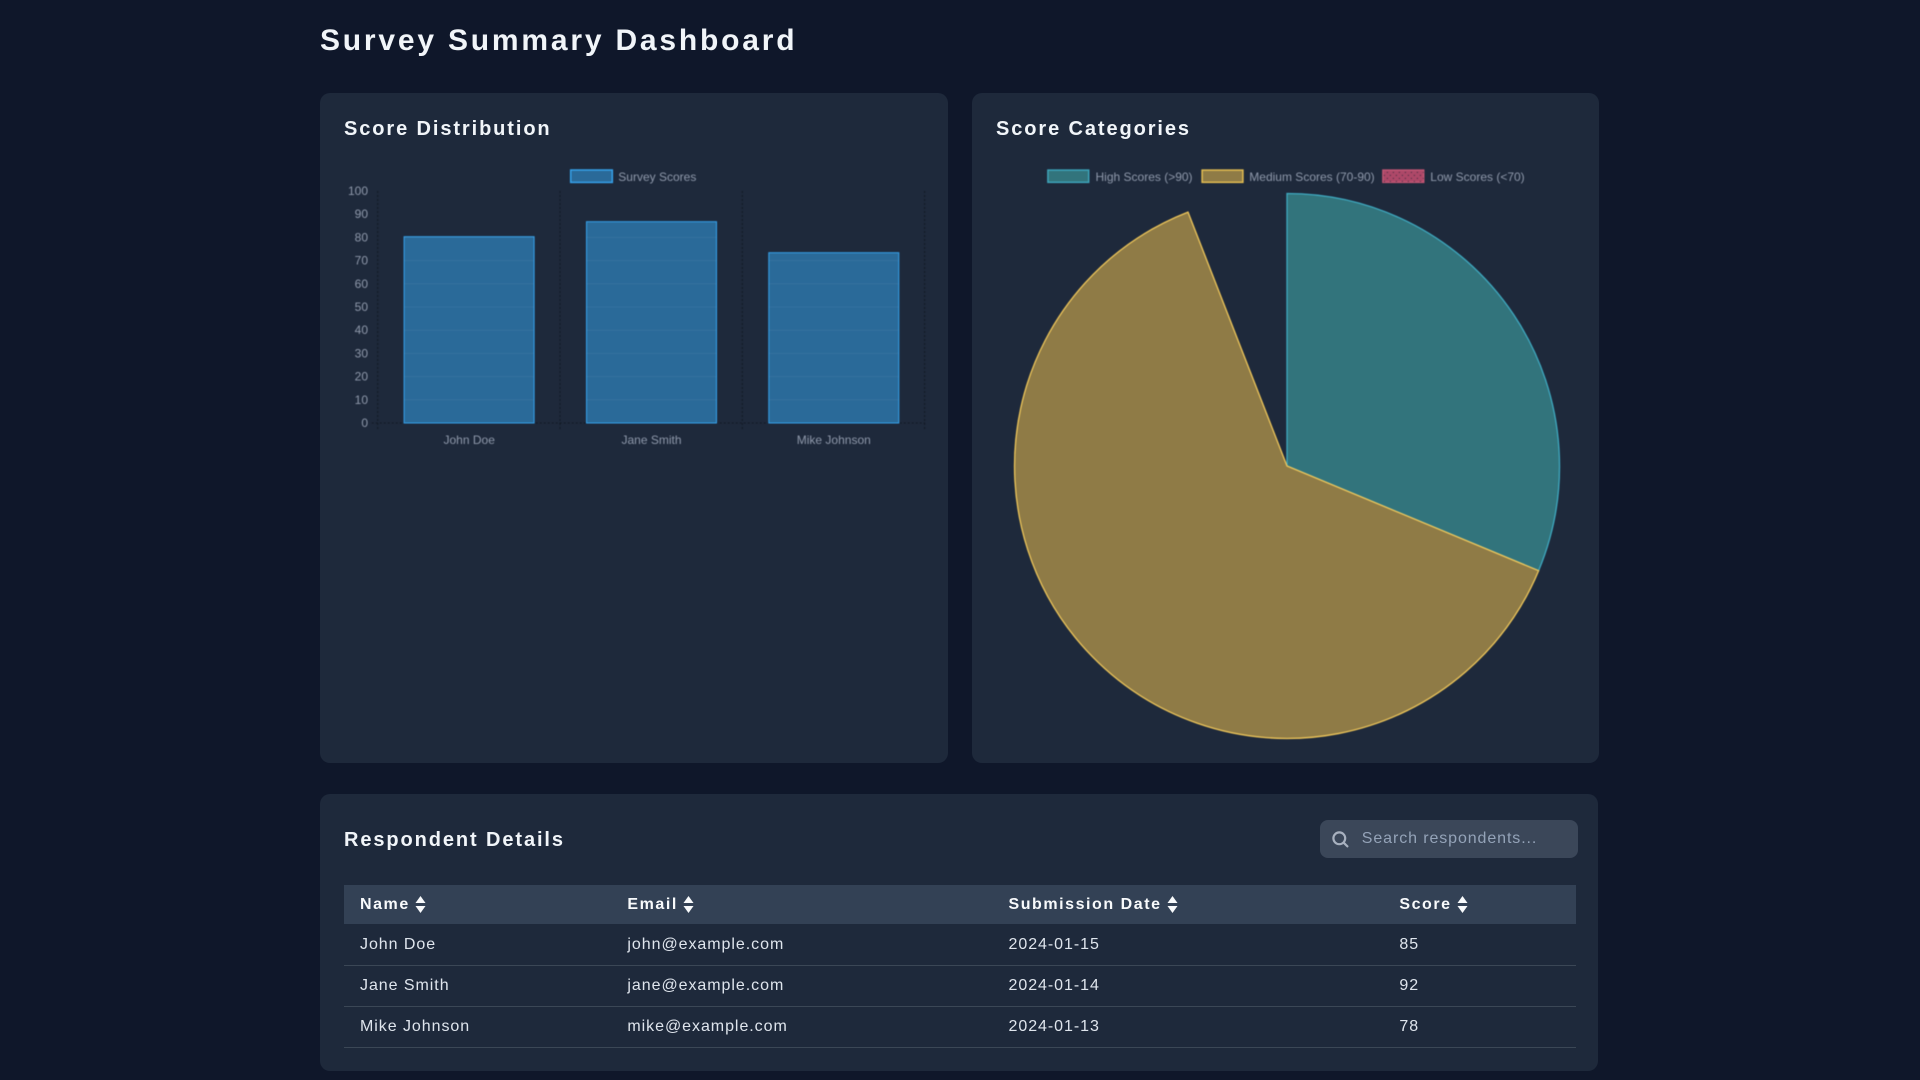 The image size is (1920, 1080). I want to click on svg-text: John Doe, so click(470, 440).